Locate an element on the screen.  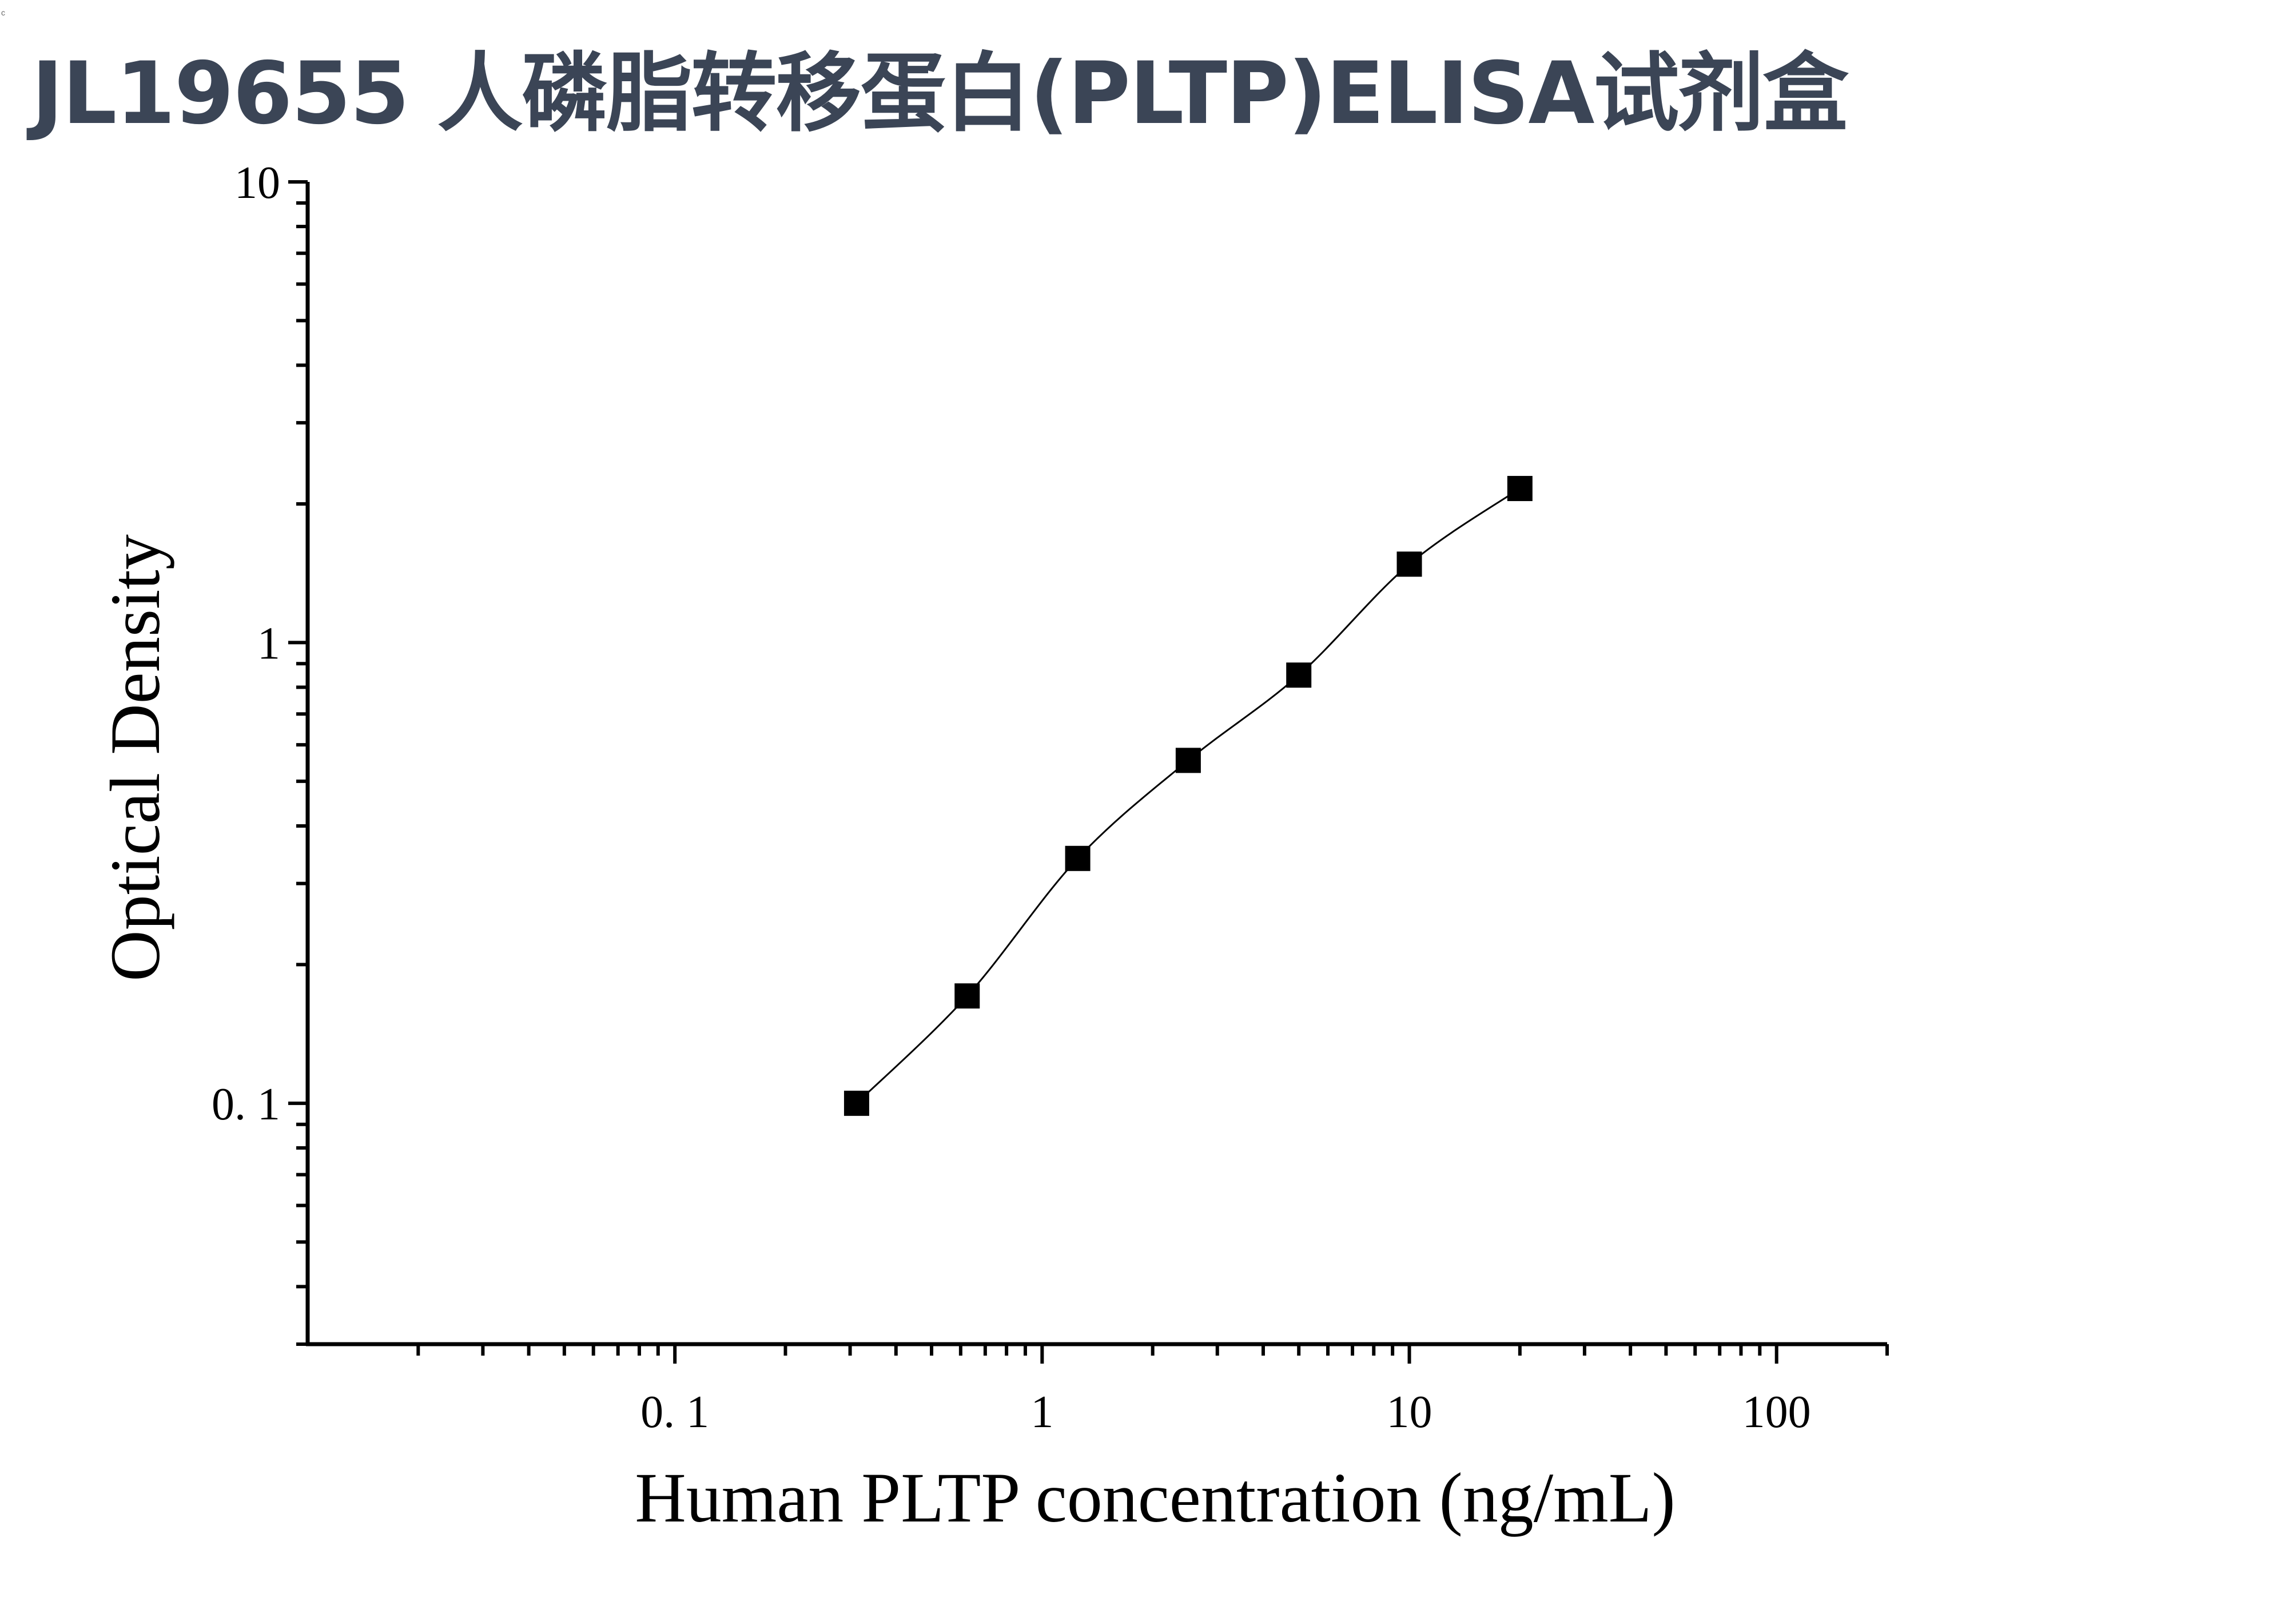
x-tick-label: 0. 1 is located at coordinates (674, 1412).